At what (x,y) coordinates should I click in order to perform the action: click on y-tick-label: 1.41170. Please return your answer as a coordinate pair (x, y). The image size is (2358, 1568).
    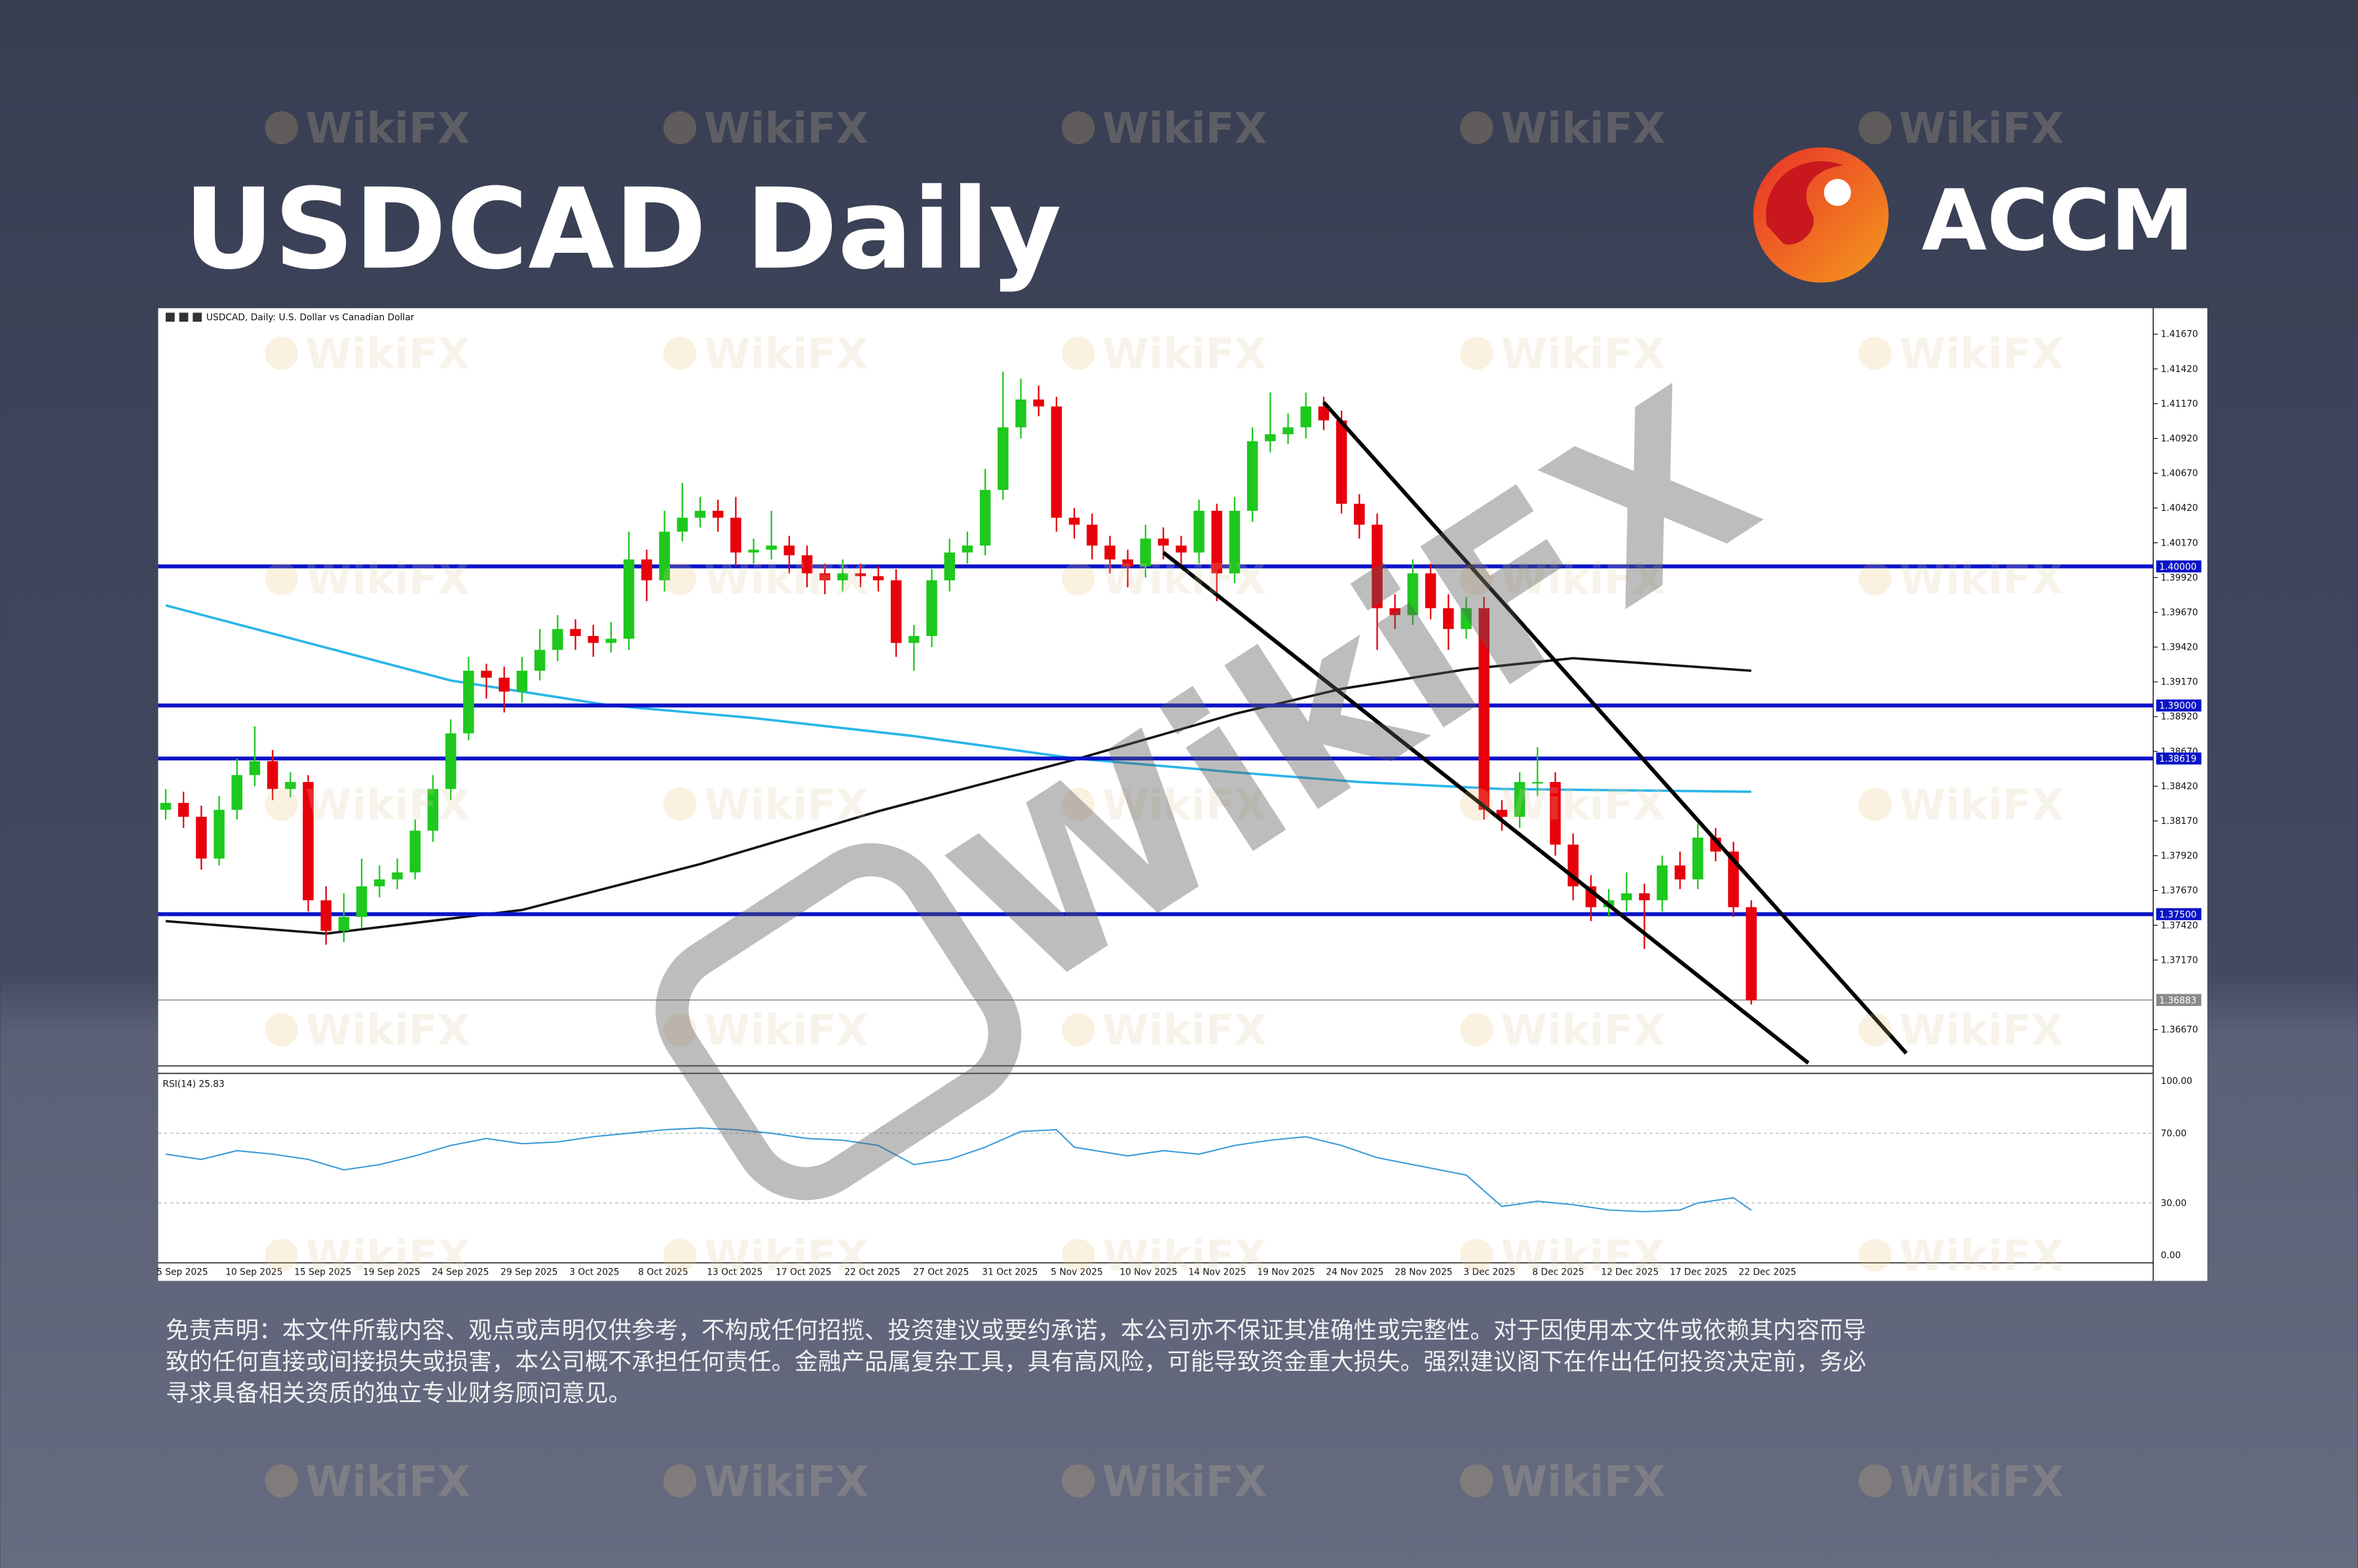
    Looking at the image, I should click on (2179, 404).